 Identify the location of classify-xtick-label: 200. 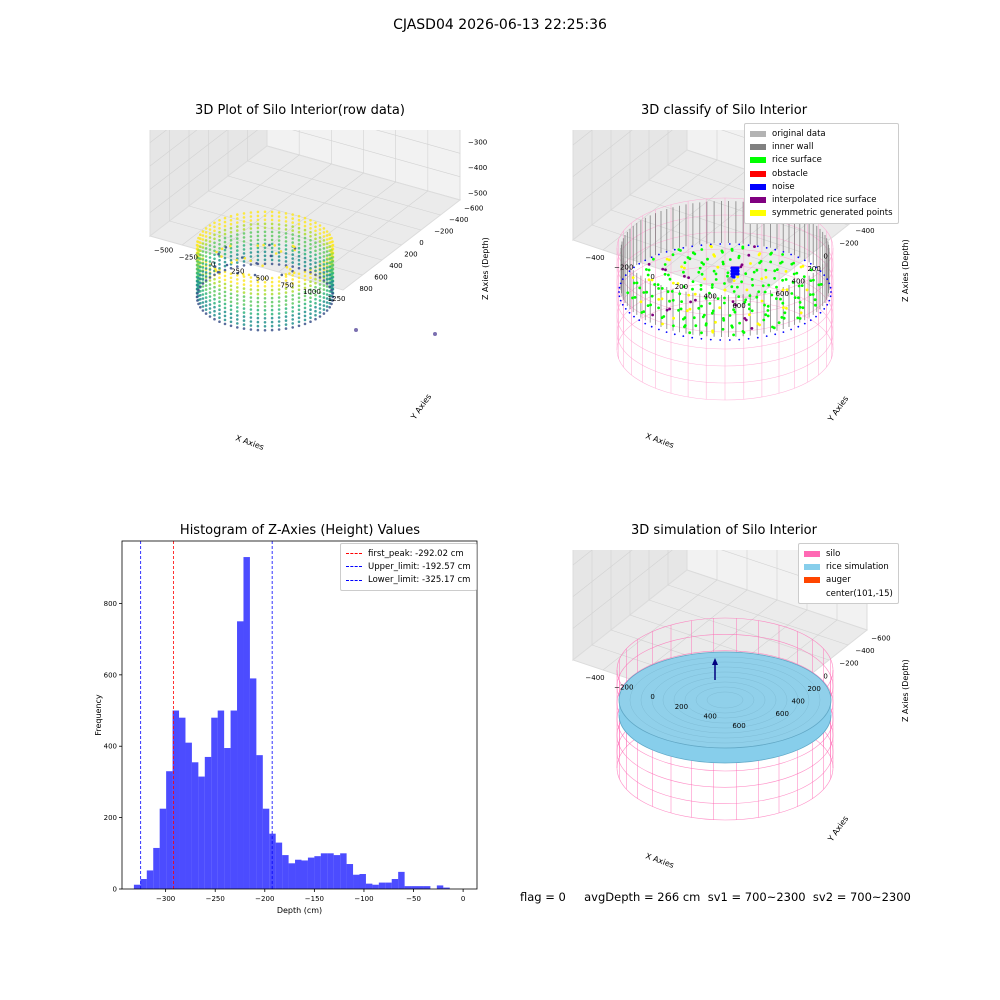
(681, 287).